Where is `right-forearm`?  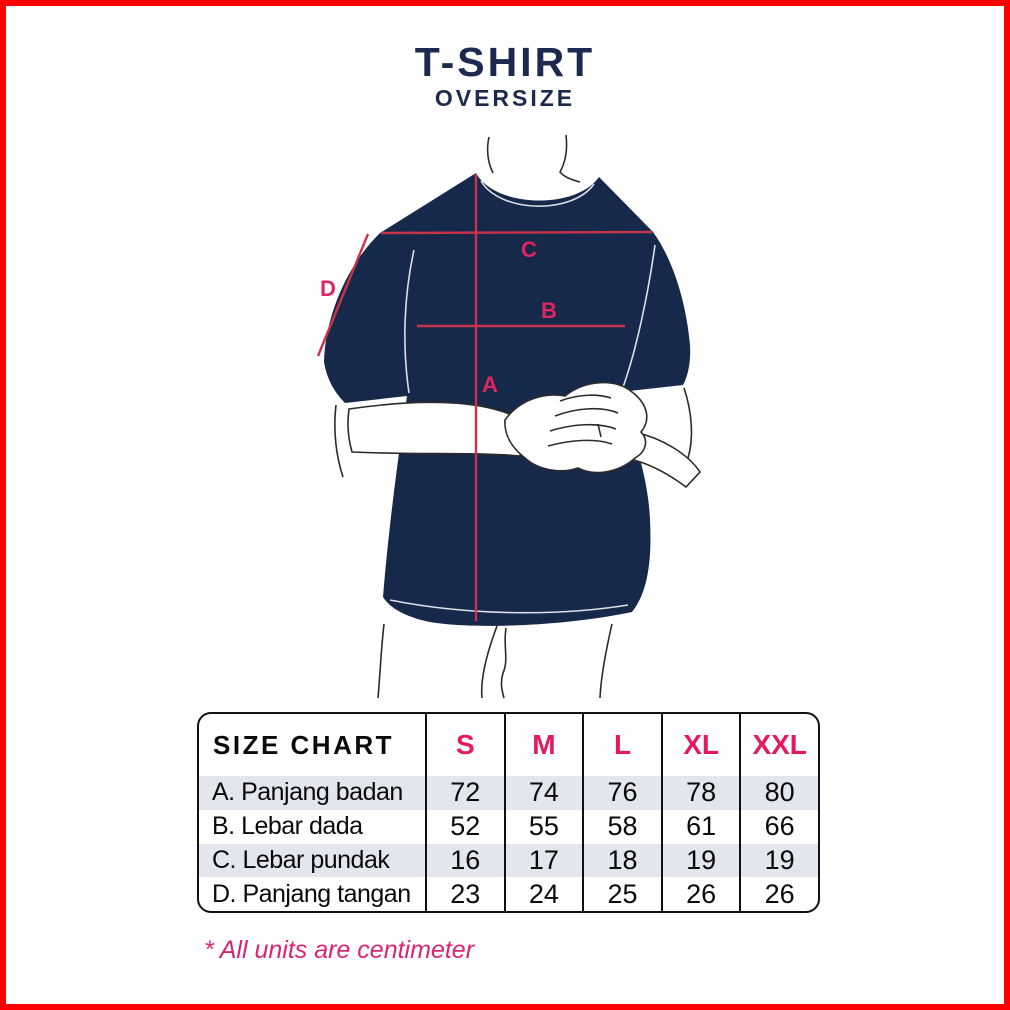
right-forearm is located at coordinates (665, 460).